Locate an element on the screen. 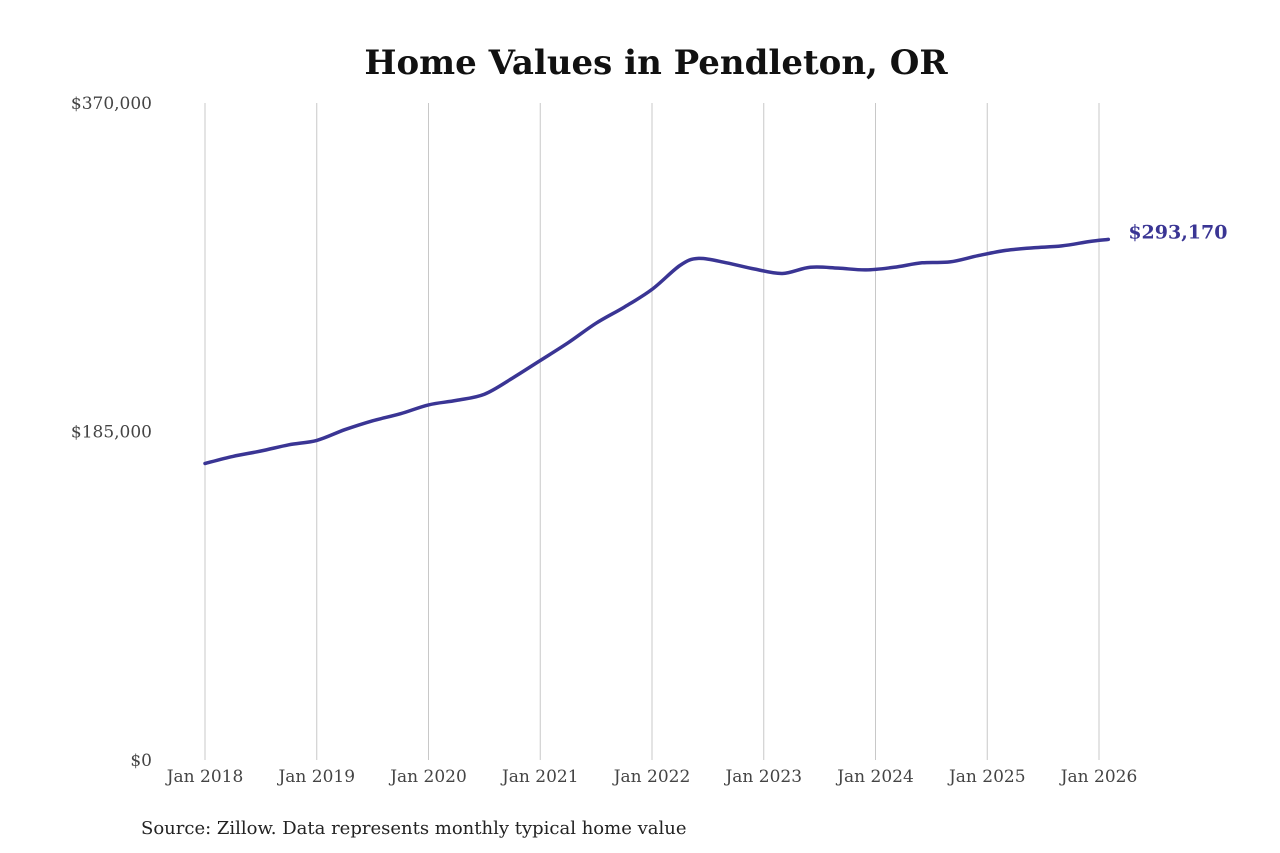  y-tick-label: $370,000 is located at coordinates (111, 104).